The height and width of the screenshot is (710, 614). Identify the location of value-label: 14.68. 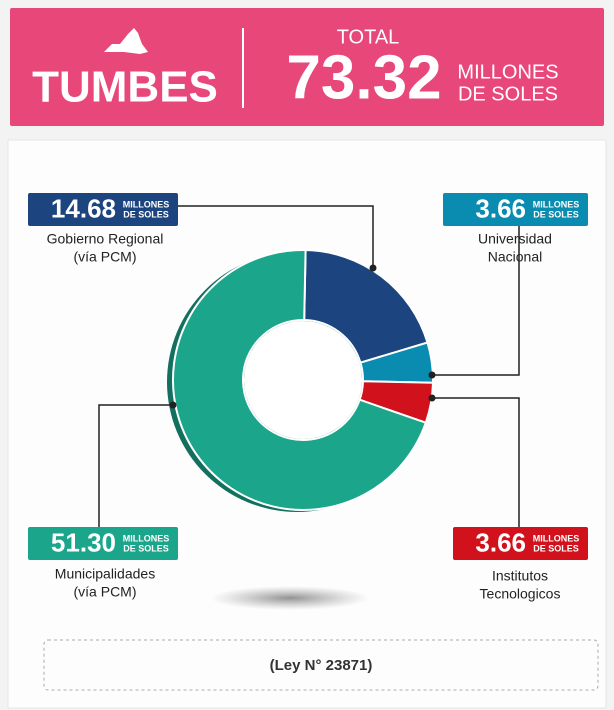
(83, 208).